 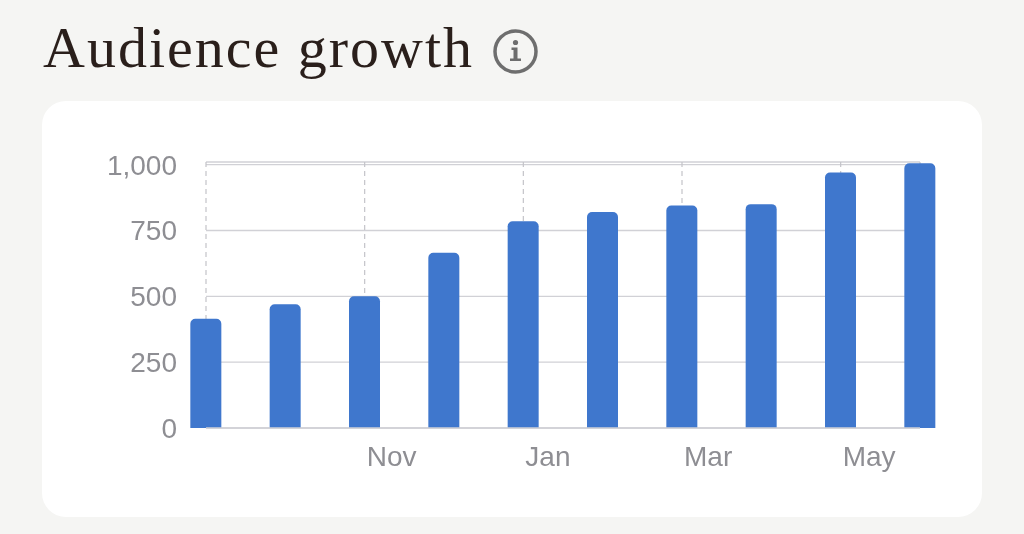 What do you see at coordinates (869, 456) in the screenshot?
I see `x-tick-label: May` at bounding box center [869, 456].